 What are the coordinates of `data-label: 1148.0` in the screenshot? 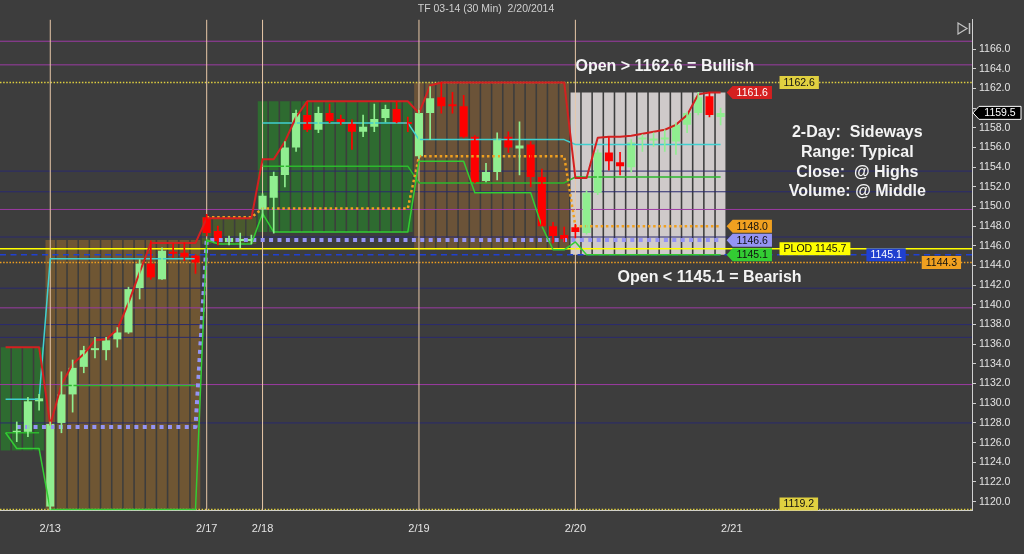 It's located at (752, 225).